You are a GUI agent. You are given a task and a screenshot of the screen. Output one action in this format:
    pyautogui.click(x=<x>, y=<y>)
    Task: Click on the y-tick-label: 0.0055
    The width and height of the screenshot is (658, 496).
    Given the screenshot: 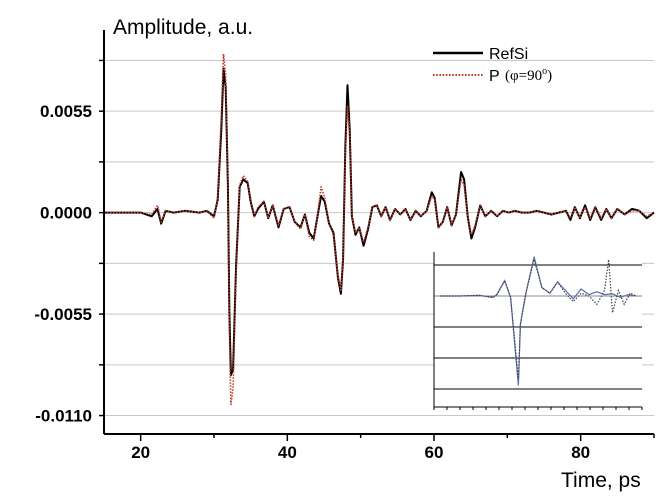 What is the action you would take?
    pyautogui.click(x=66, y=111)
    